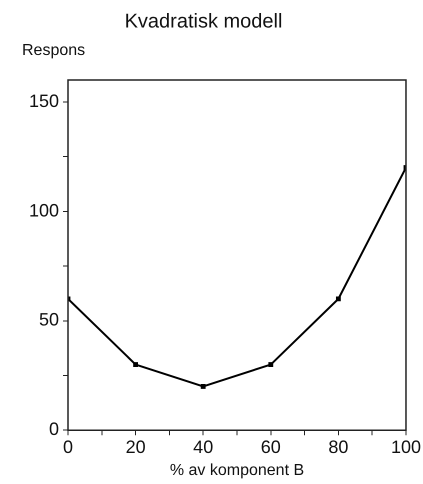 The image size is (423, 484). What do you see at coordinates (203, 446) in the screenshot?
I see `x-tick-label: 40` at bounding box center [203, 446].